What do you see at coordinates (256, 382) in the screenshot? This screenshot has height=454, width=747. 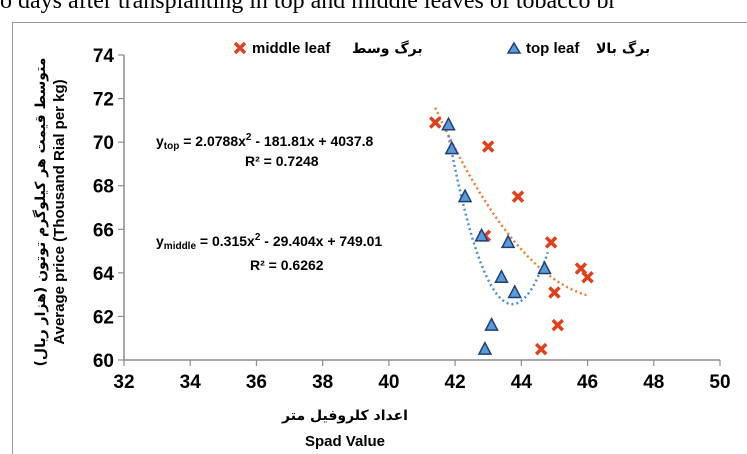 I see `x-tick-label: 36` at bounding box center [256, 382].